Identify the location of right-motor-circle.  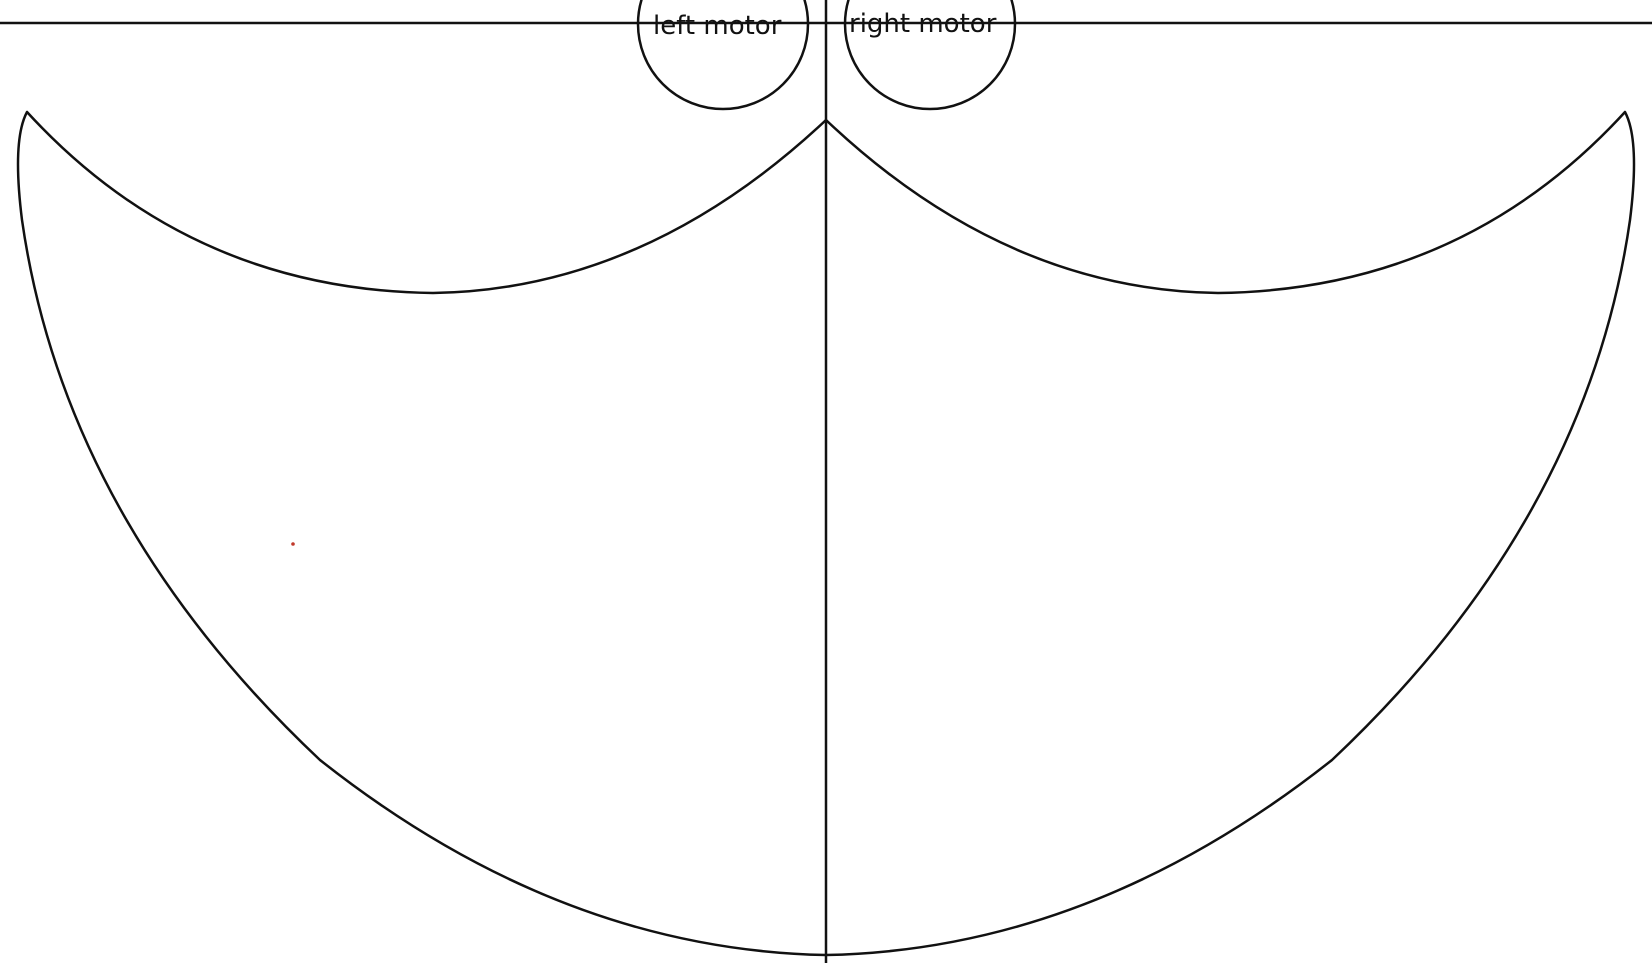
(930, 55).